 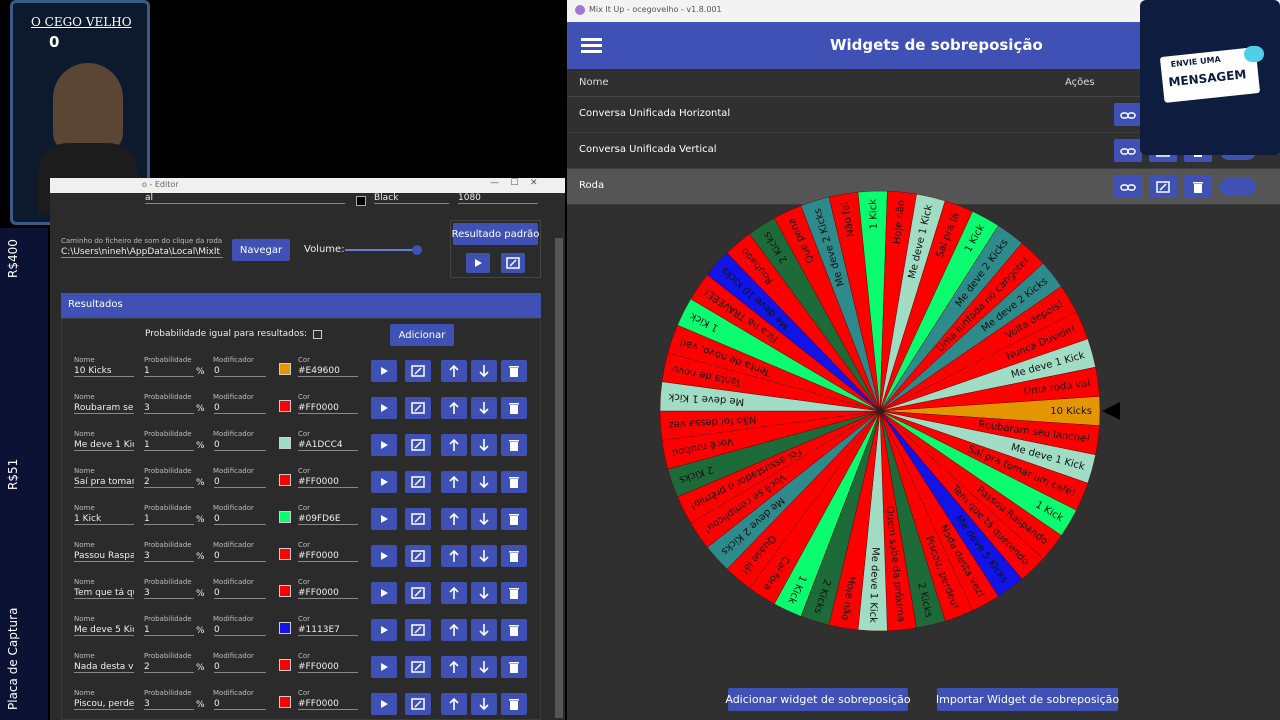 What do you see at coordinates (1027, 699) in the screenshot?
I see `import-widget-button: Importar Widget de sobreposição` at bounding box center [1027, 699].